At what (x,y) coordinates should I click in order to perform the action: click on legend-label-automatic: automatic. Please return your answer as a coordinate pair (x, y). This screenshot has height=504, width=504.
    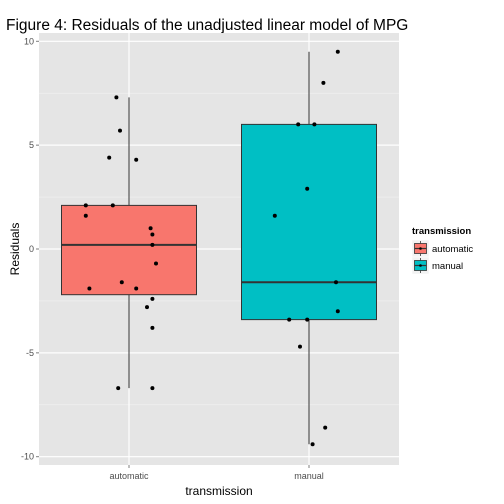
    Looking at the image, I should click on (452, 249).